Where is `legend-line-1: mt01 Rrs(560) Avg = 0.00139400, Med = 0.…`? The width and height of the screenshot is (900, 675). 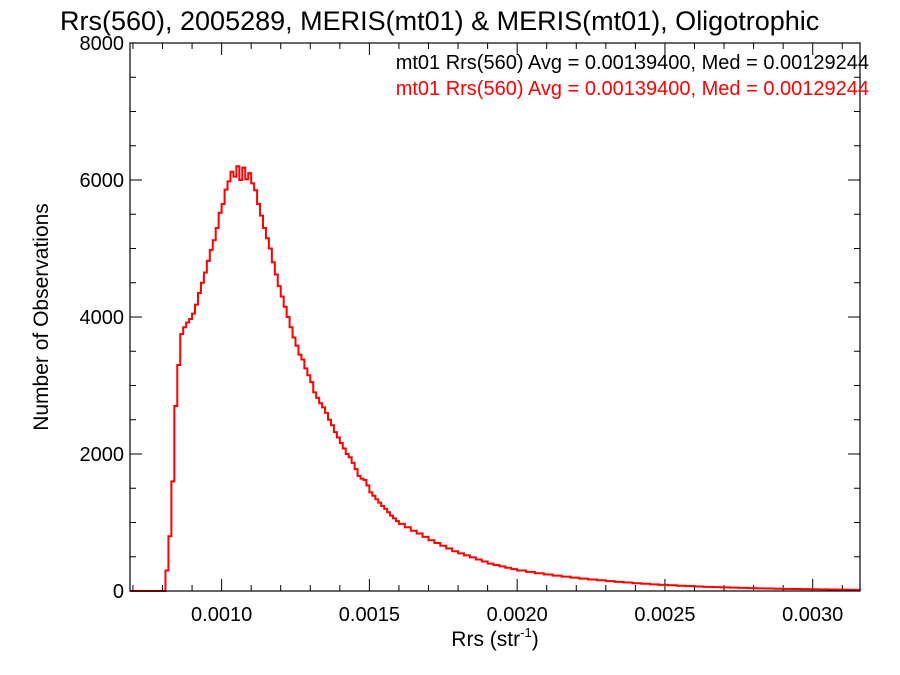
legend-line-1: mt01 Rrs(560) Avg = 0.00139400, Med = 0.… is located at coordinates (632, 63).